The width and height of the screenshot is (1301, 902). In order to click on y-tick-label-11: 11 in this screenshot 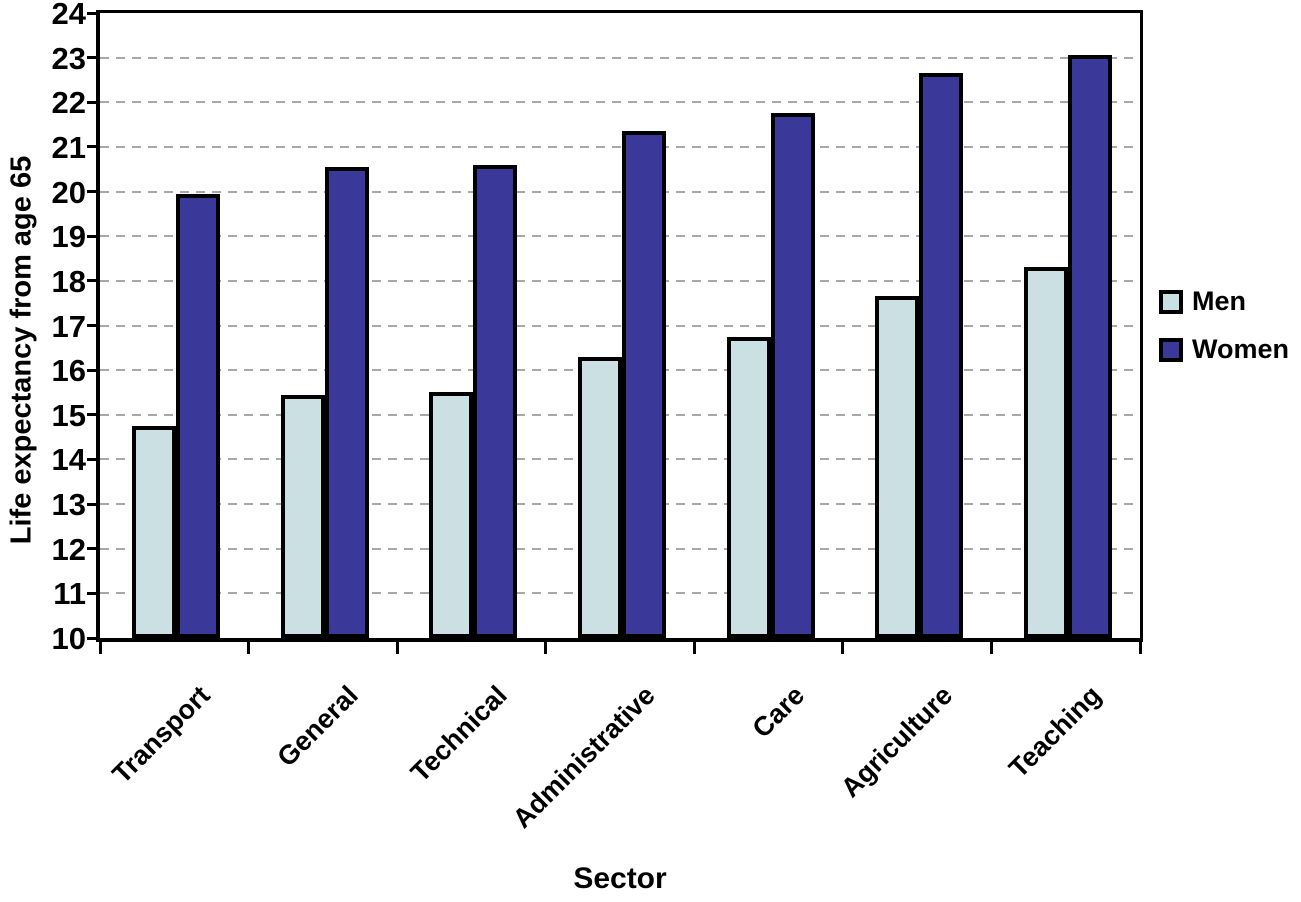, I will do `click(69, 594)`.